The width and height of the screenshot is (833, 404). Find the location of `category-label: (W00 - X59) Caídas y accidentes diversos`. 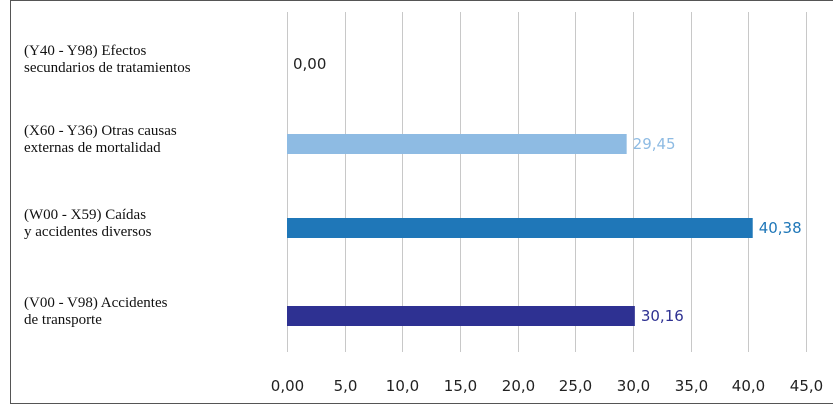

category-label: (W00 - X59) Caídas y accidentes diversos is located at coordinates (88, 223).